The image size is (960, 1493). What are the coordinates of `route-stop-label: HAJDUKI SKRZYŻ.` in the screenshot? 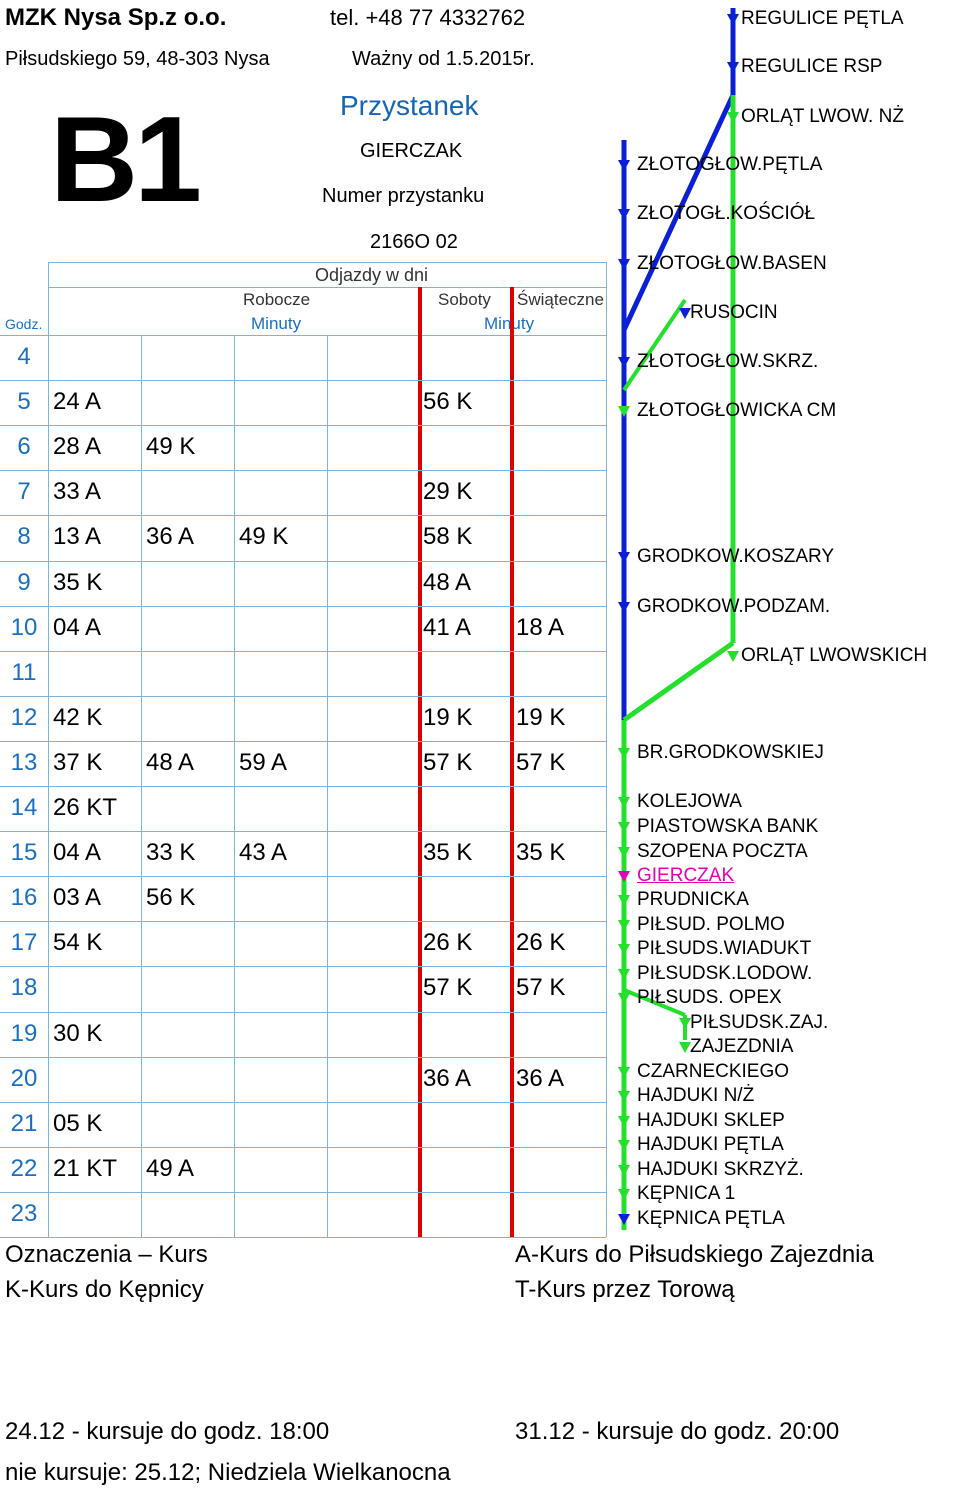 It's located at (720, 1169).